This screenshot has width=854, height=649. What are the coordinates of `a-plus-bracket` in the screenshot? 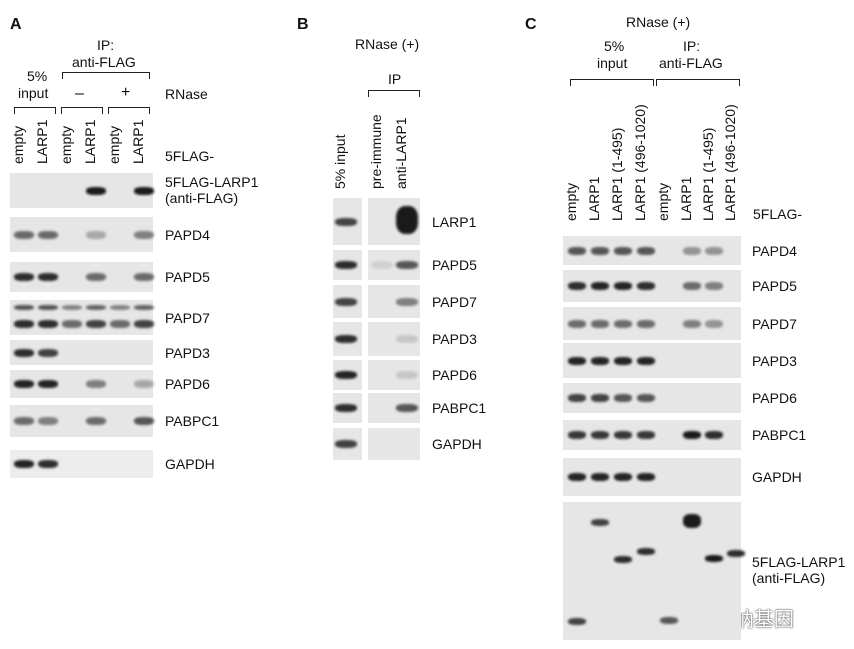 It's located at (129, 110).